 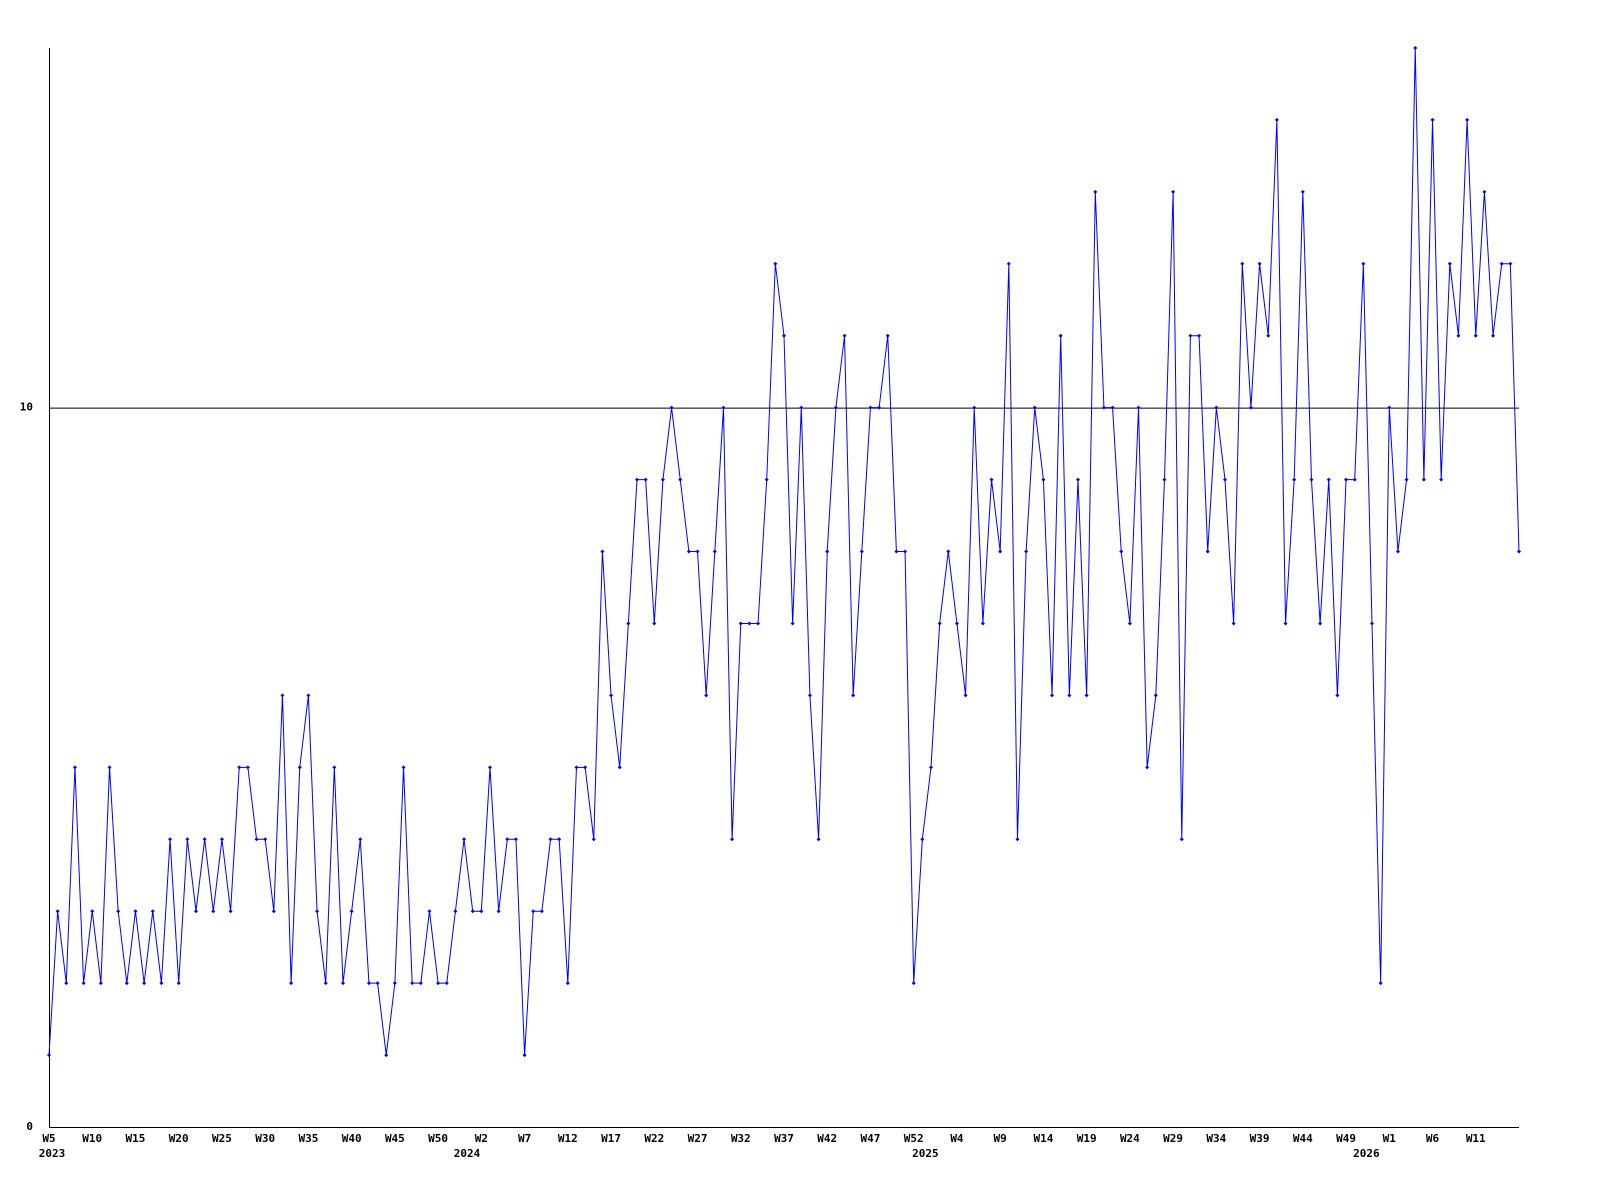 What do you see at coordinates (1303, 1138) in the screenshot?
I see `x-tick-label: W44` at bounding box center [1303, 1138].